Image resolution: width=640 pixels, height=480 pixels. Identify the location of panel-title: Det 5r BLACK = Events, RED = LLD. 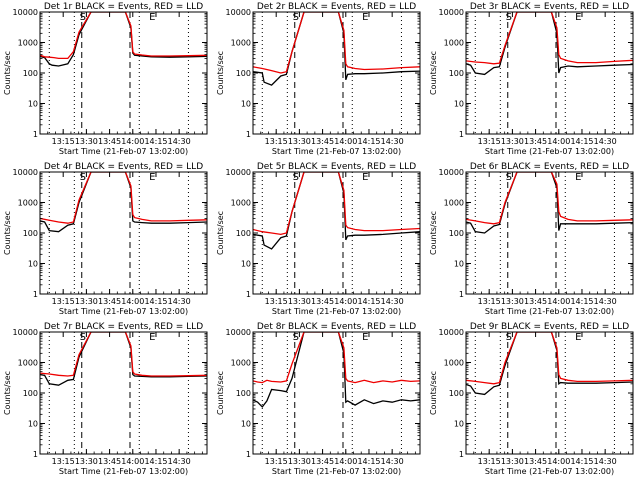
(336, 167).